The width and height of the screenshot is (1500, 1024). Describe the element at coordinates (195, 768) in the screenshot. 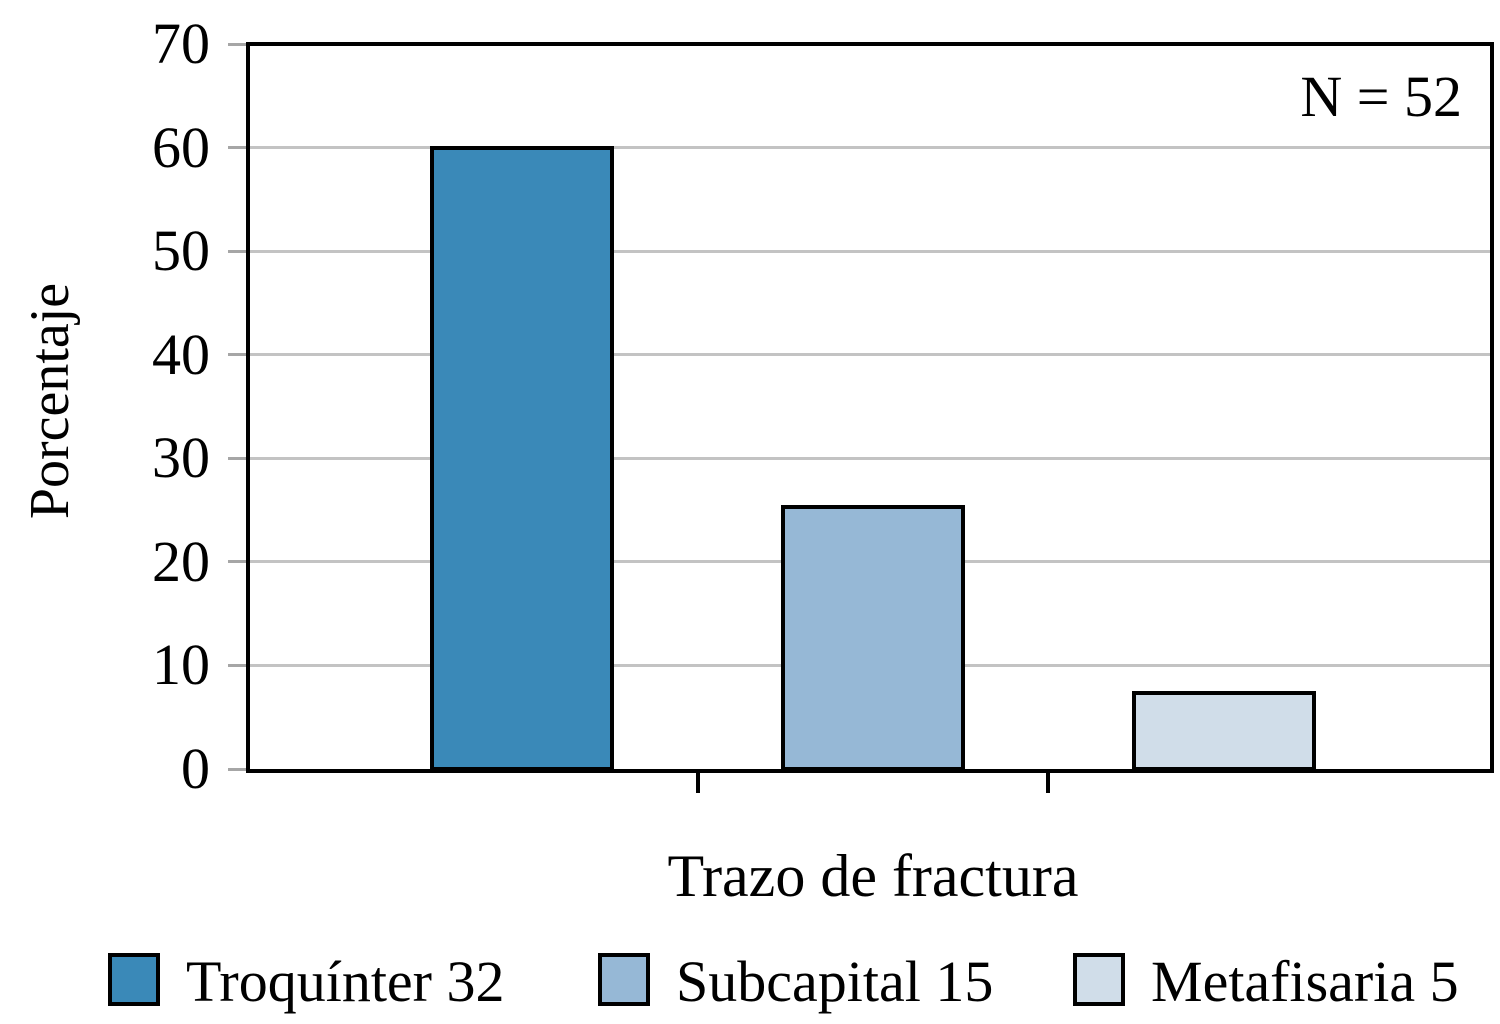

I see `y-tick-label: 0` at that location.